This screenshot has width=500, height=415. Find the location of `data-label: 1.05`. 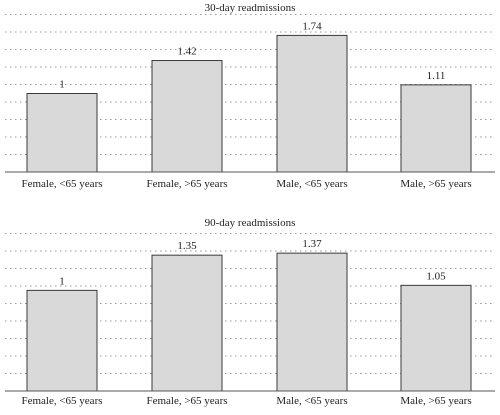

data-label: 1.05 is located at coordinates (436, 276).